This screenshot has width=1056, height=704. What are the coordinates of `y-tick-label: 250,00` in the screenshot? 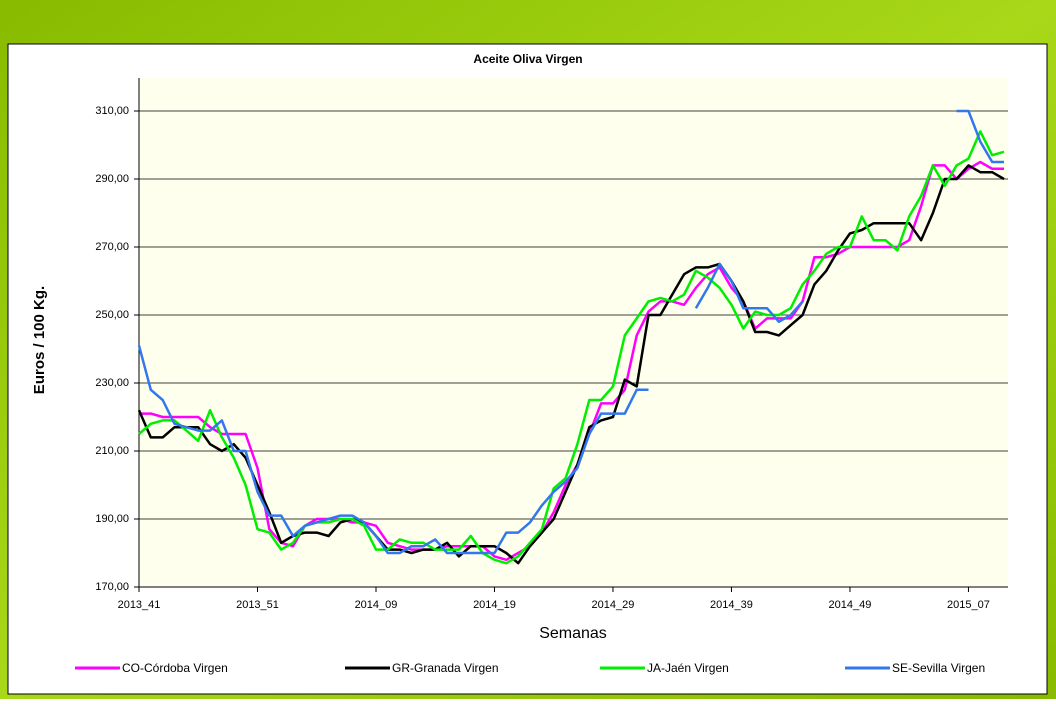 It's located at (112, 315).